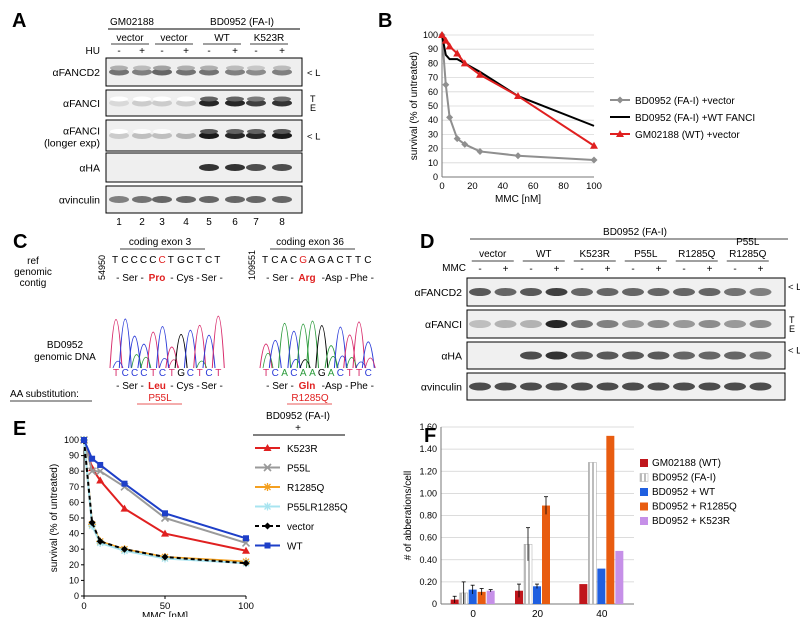  What do you see at coordinates (293, 373) in the screenshot?
I see `read-base: C` at bounding box center [293, 373].